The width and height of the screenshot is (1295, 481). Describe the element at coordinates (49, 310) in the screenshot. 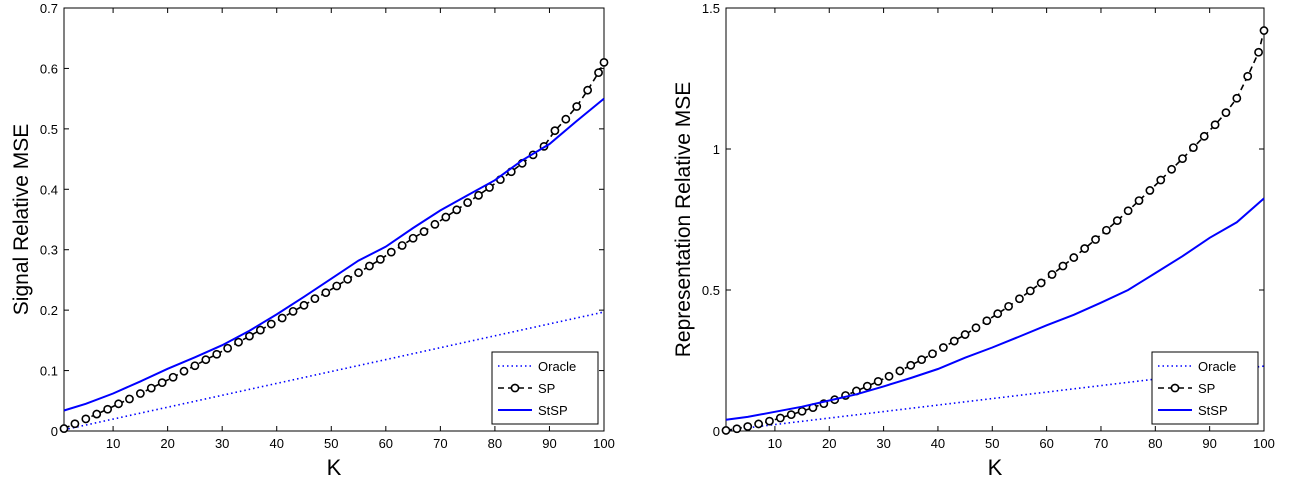

I see `y-tick-label: 0.2` at that location.